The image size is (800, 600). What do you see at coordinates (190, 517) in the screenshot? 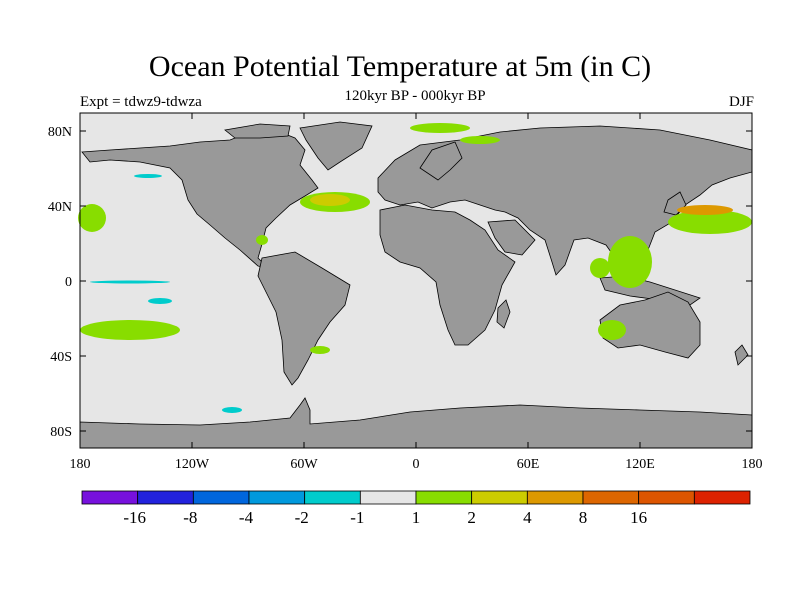
I see `colorbar-label: -8` at bounding box center [190, 517].